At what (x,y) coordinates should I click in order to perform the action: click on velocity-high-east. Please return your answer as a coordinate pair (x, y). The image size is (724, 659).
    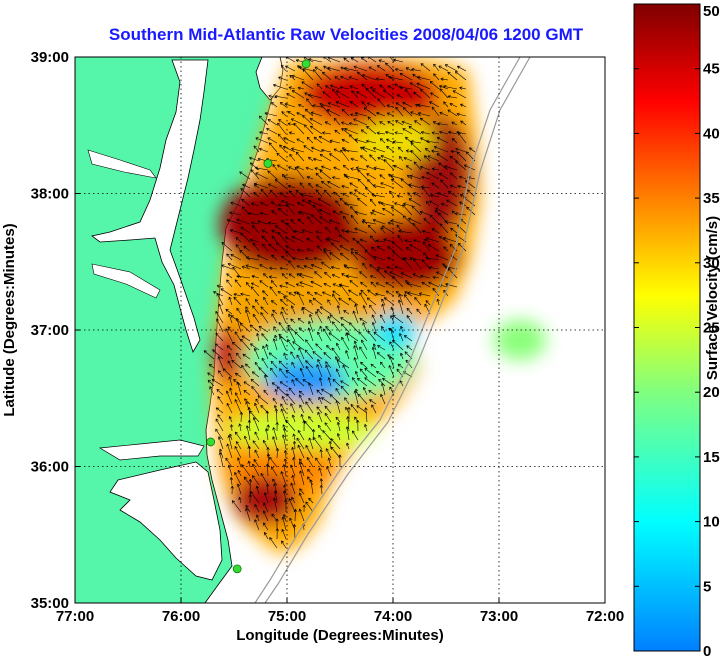
    Looking at the image, I should click on (405, 255).